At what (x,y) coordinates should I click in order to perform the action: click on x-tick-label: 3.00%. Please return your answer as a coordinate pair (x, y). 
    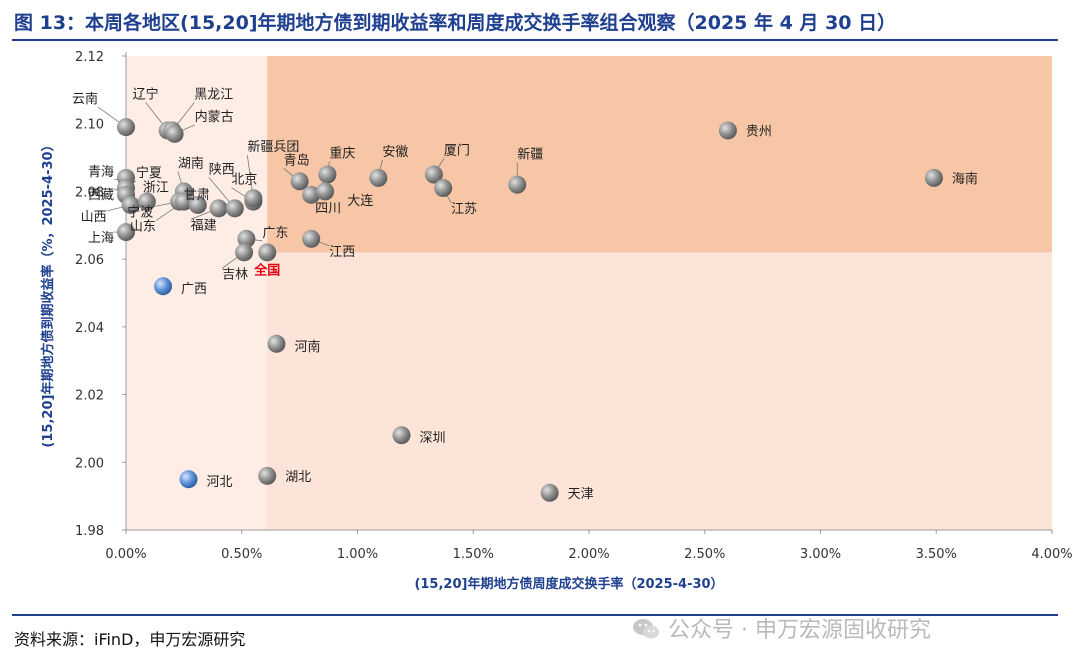
    Looking at the image, I should click on (820, 554).